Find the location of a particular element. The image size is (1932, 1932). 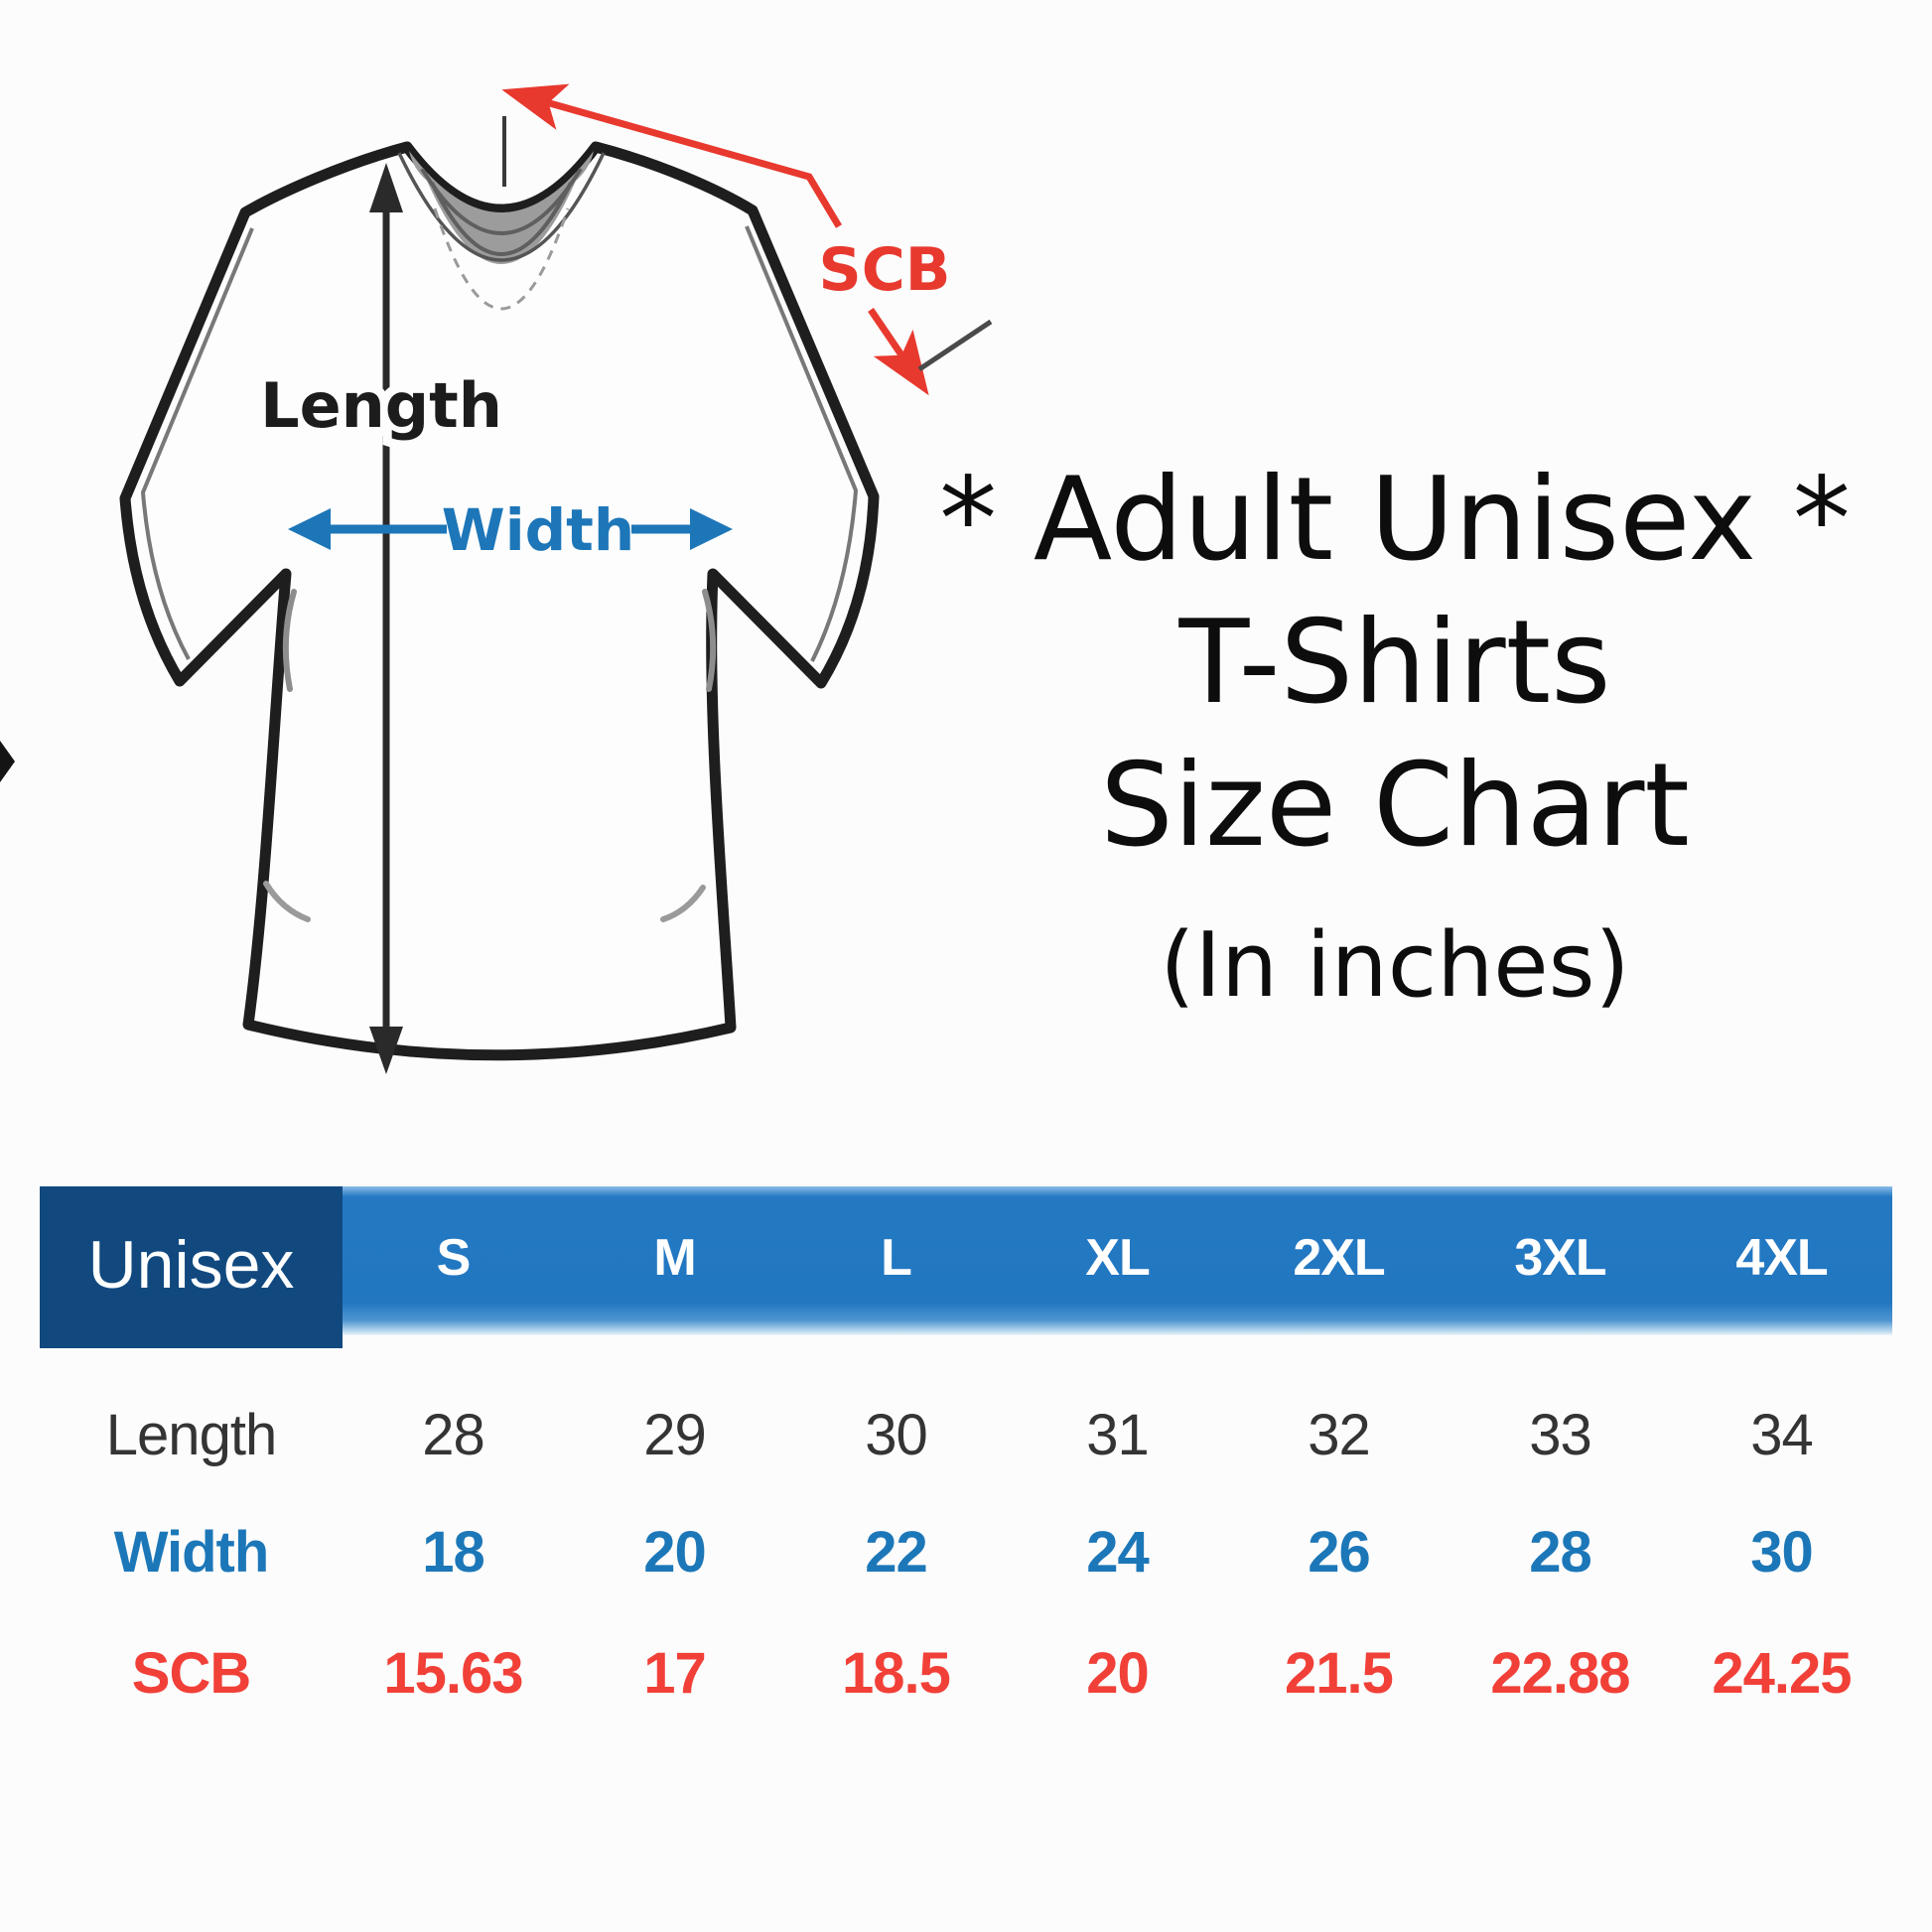

length-label: Length is located at coordinates (381, 405).